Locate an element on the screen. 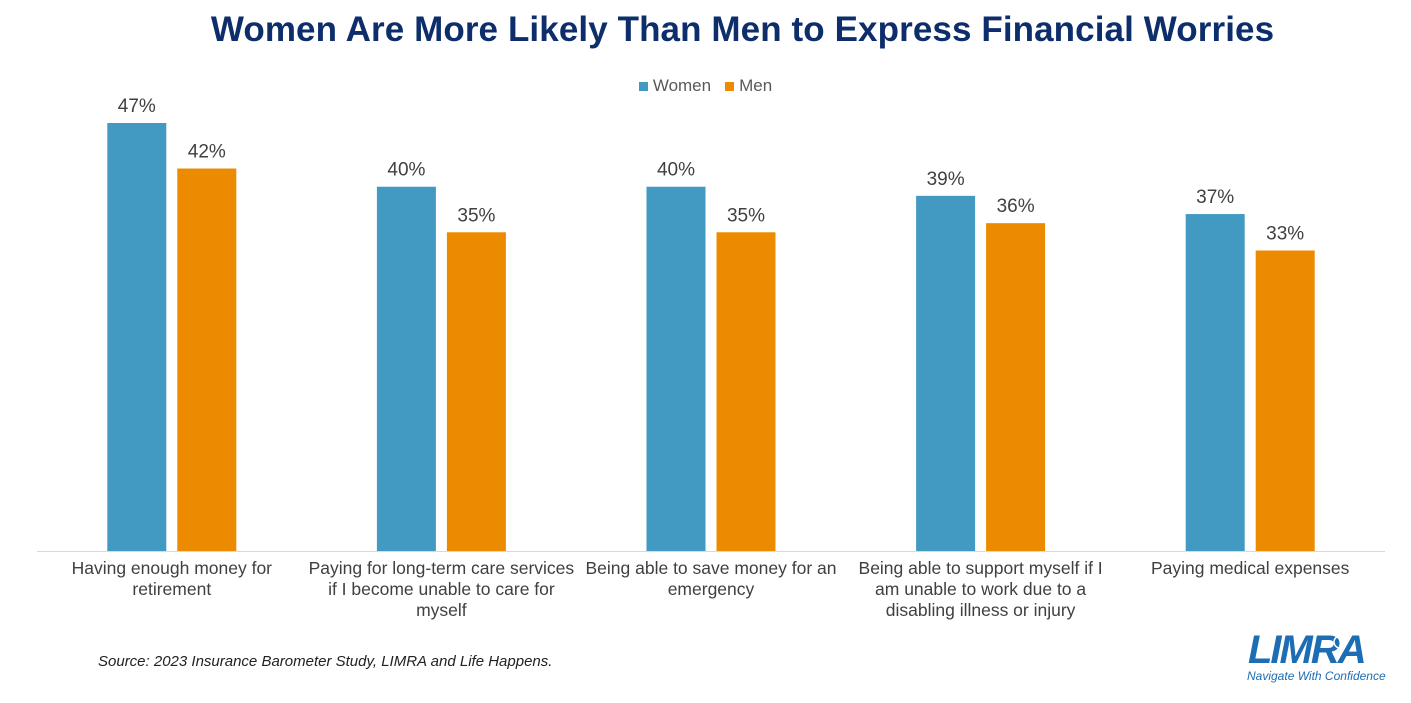  legend-item-women: Women is located at coordinates (675, 86).